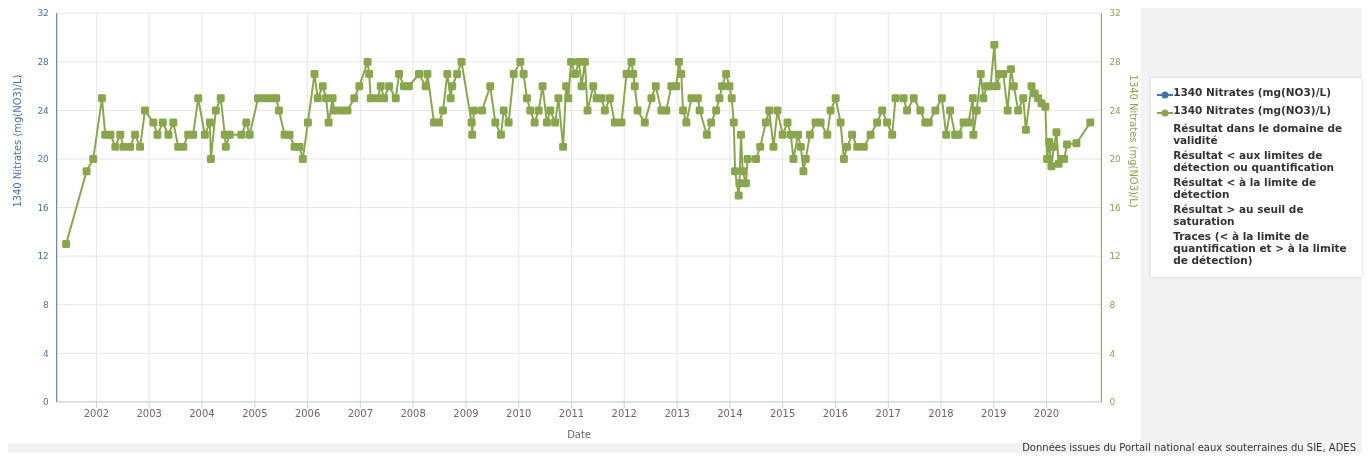 This screenshot has width=1370, height=461. Describe the element at coordinates (43, 110) in the screenshot. I see `y-tick-label: 24` at that location.